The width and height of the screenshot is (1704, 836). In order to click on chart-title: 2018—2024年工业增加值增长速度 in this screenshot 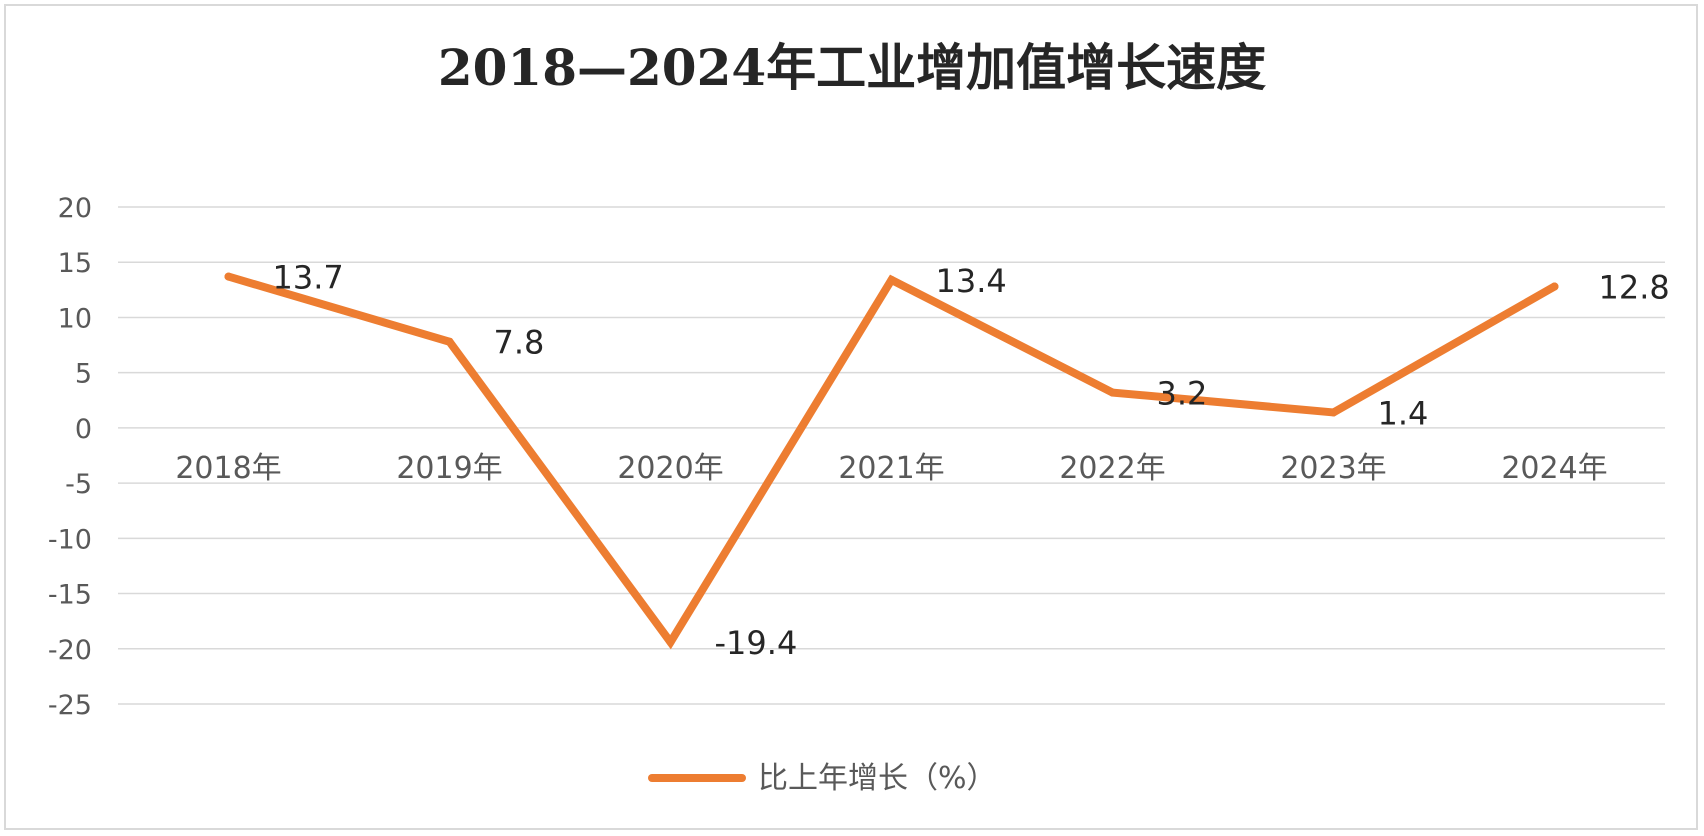, I will do `click(852, 67)`.